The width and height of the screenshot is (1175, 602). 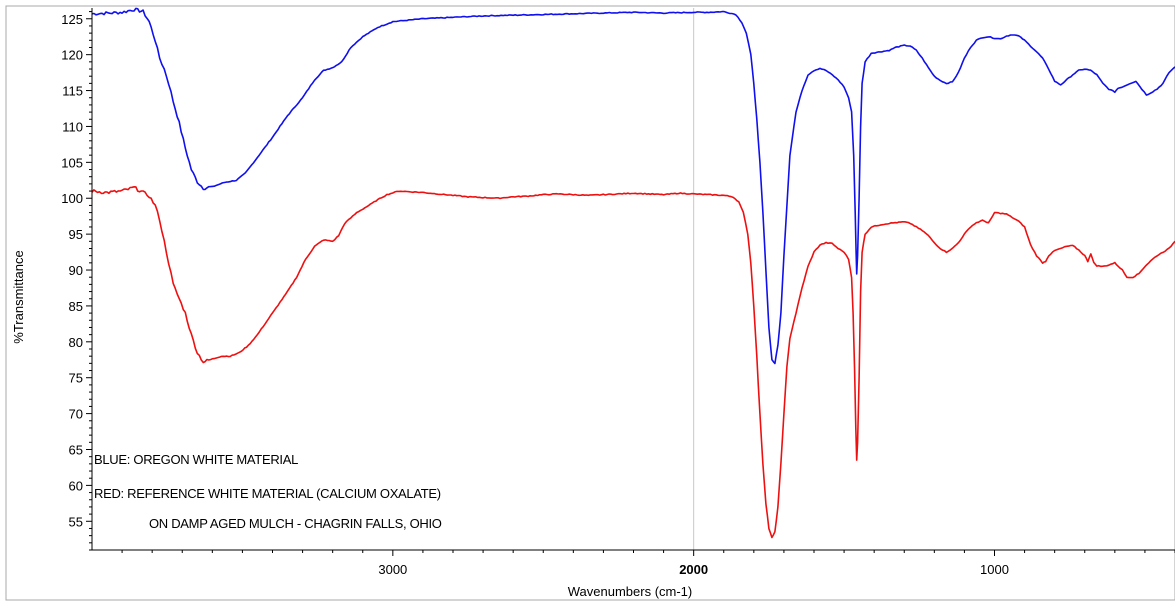 What do you see at coordinates (72, 55) in the screenshot?
I see `y-tick-label: 120` at bounding box center [72, 55].